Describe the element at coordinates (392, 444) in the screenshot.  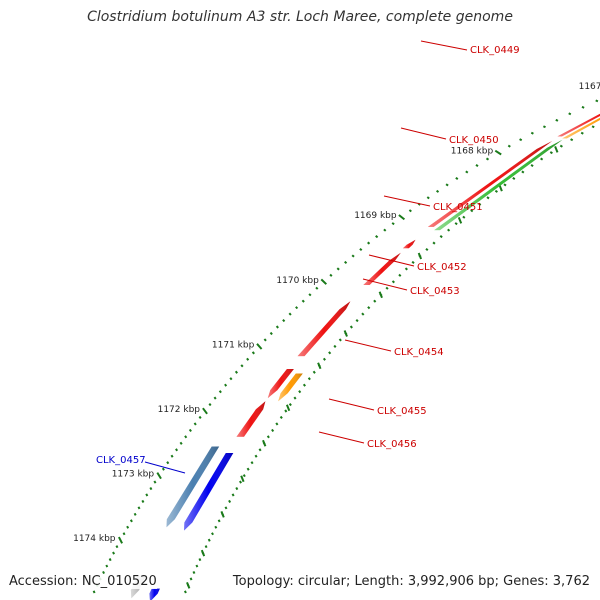
I see `gene-label: CLK_0456` at that location.